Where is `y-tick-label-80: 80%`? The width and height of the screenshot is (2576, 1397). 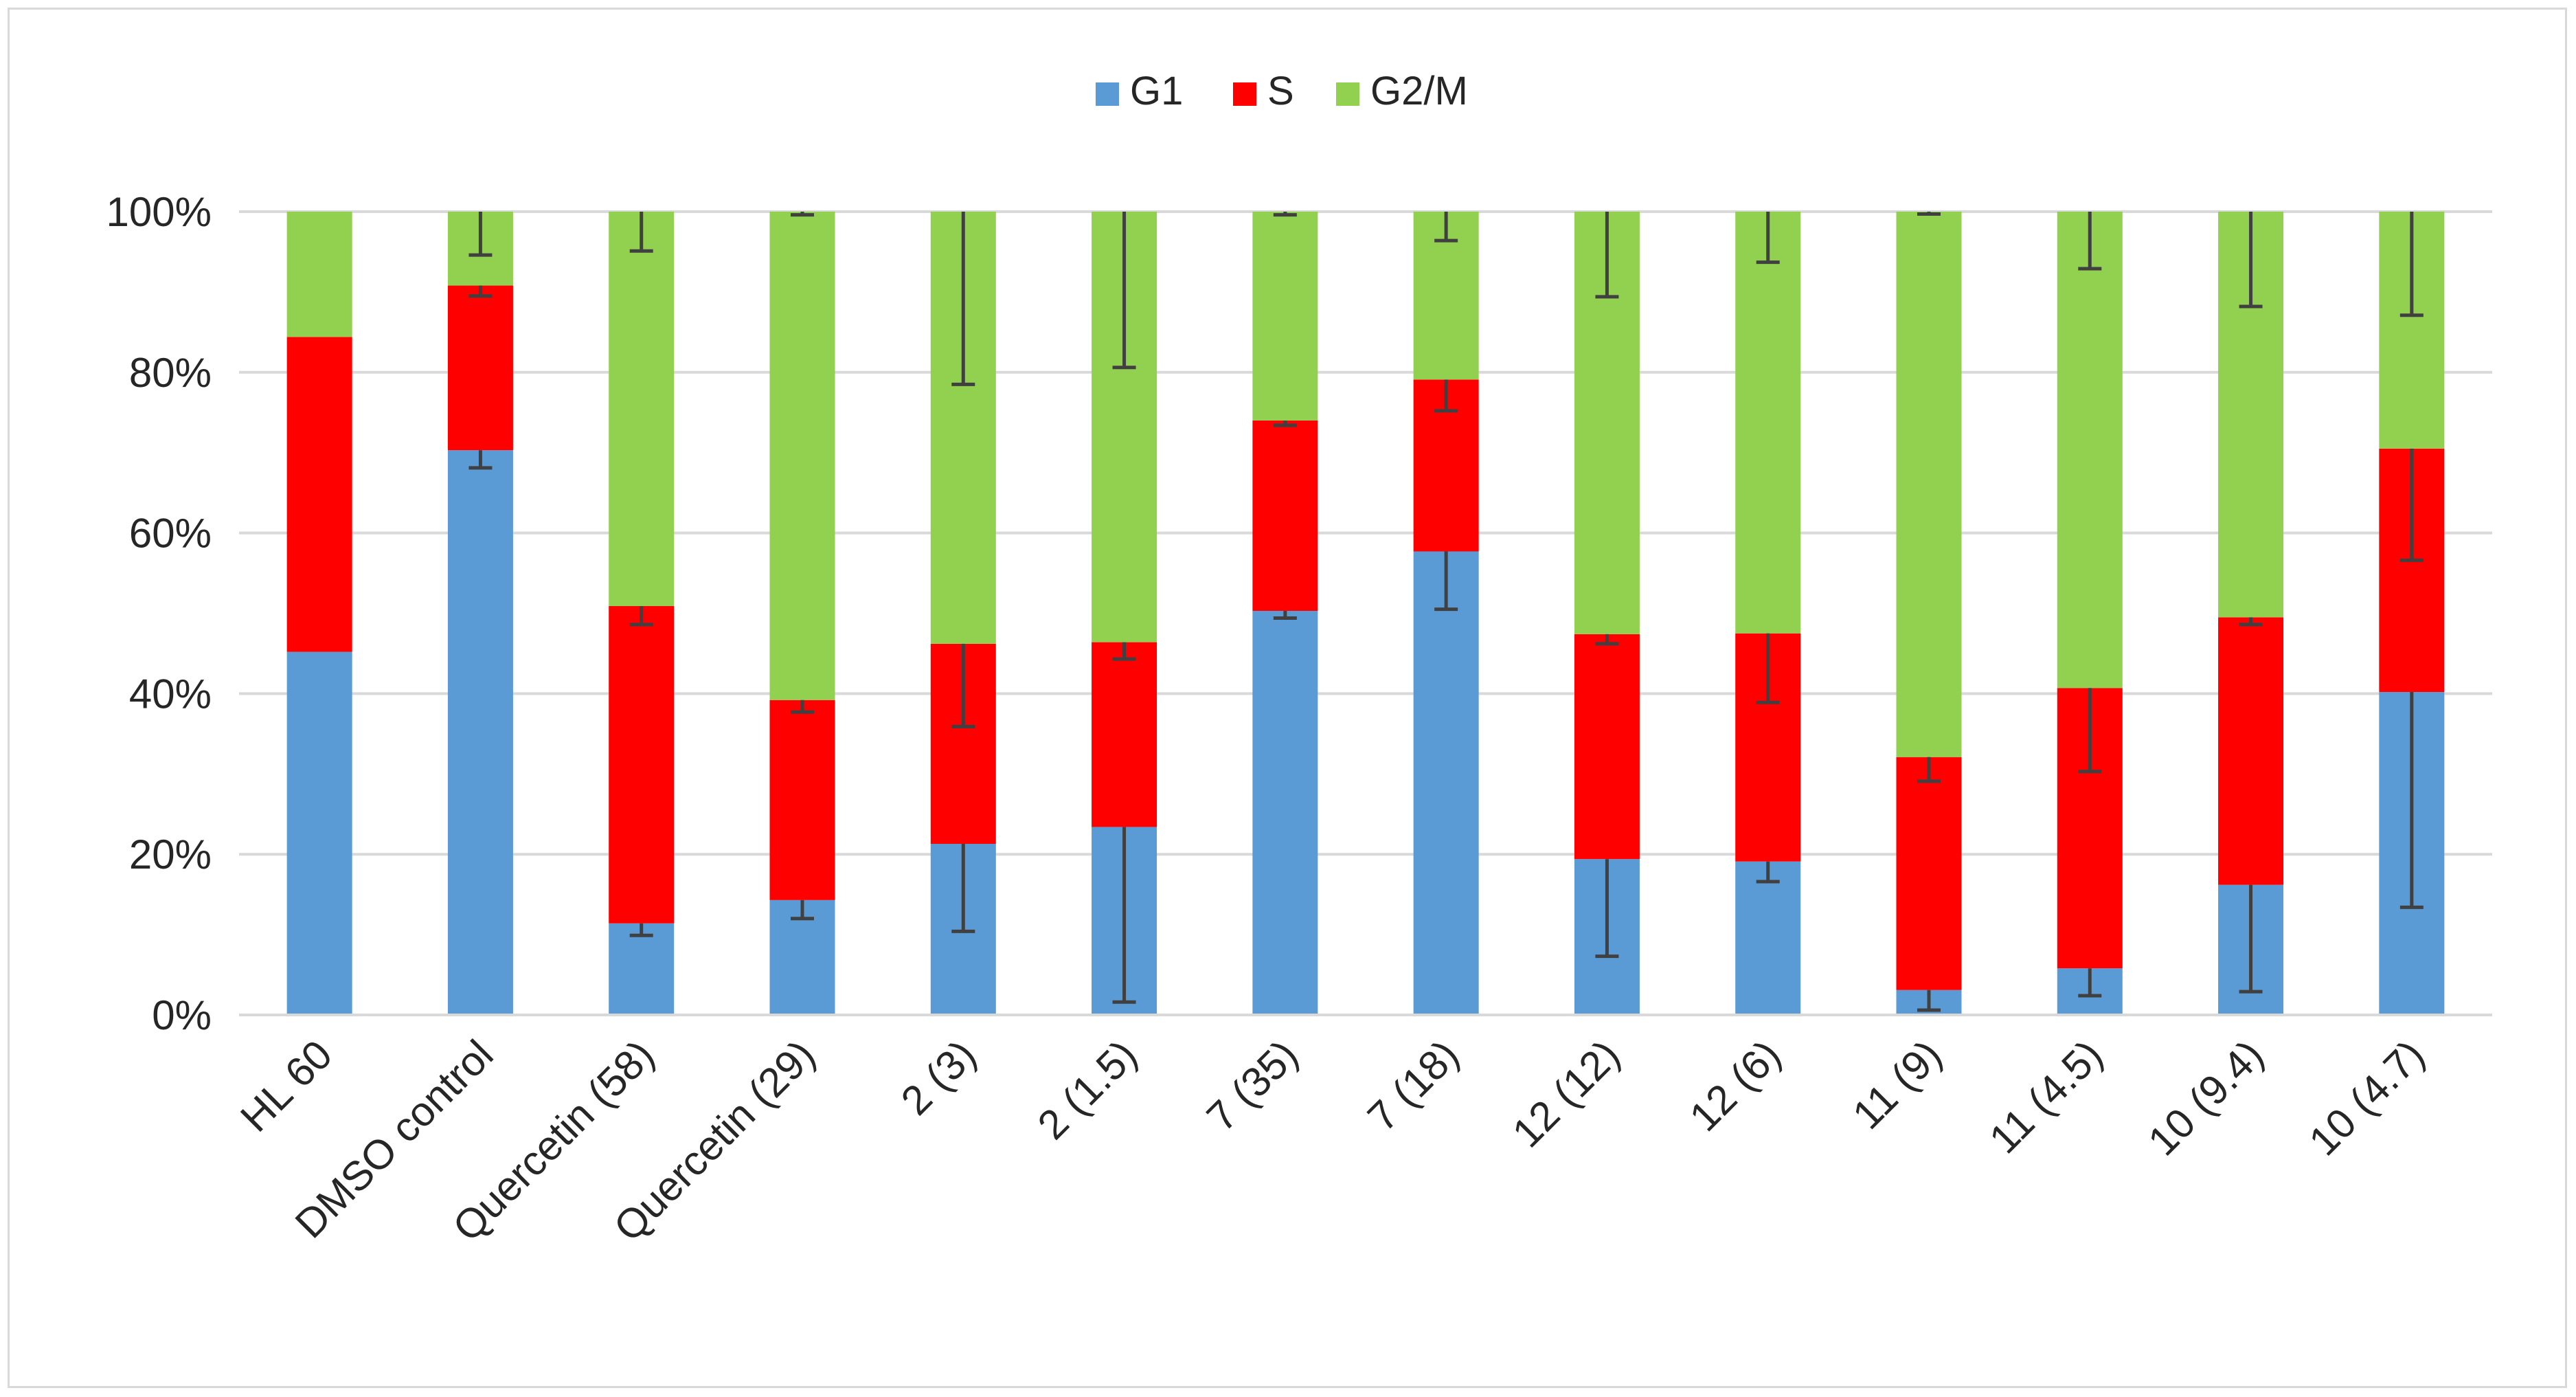
y-tick-label-80: 80% is located at coordinates (170, 373).